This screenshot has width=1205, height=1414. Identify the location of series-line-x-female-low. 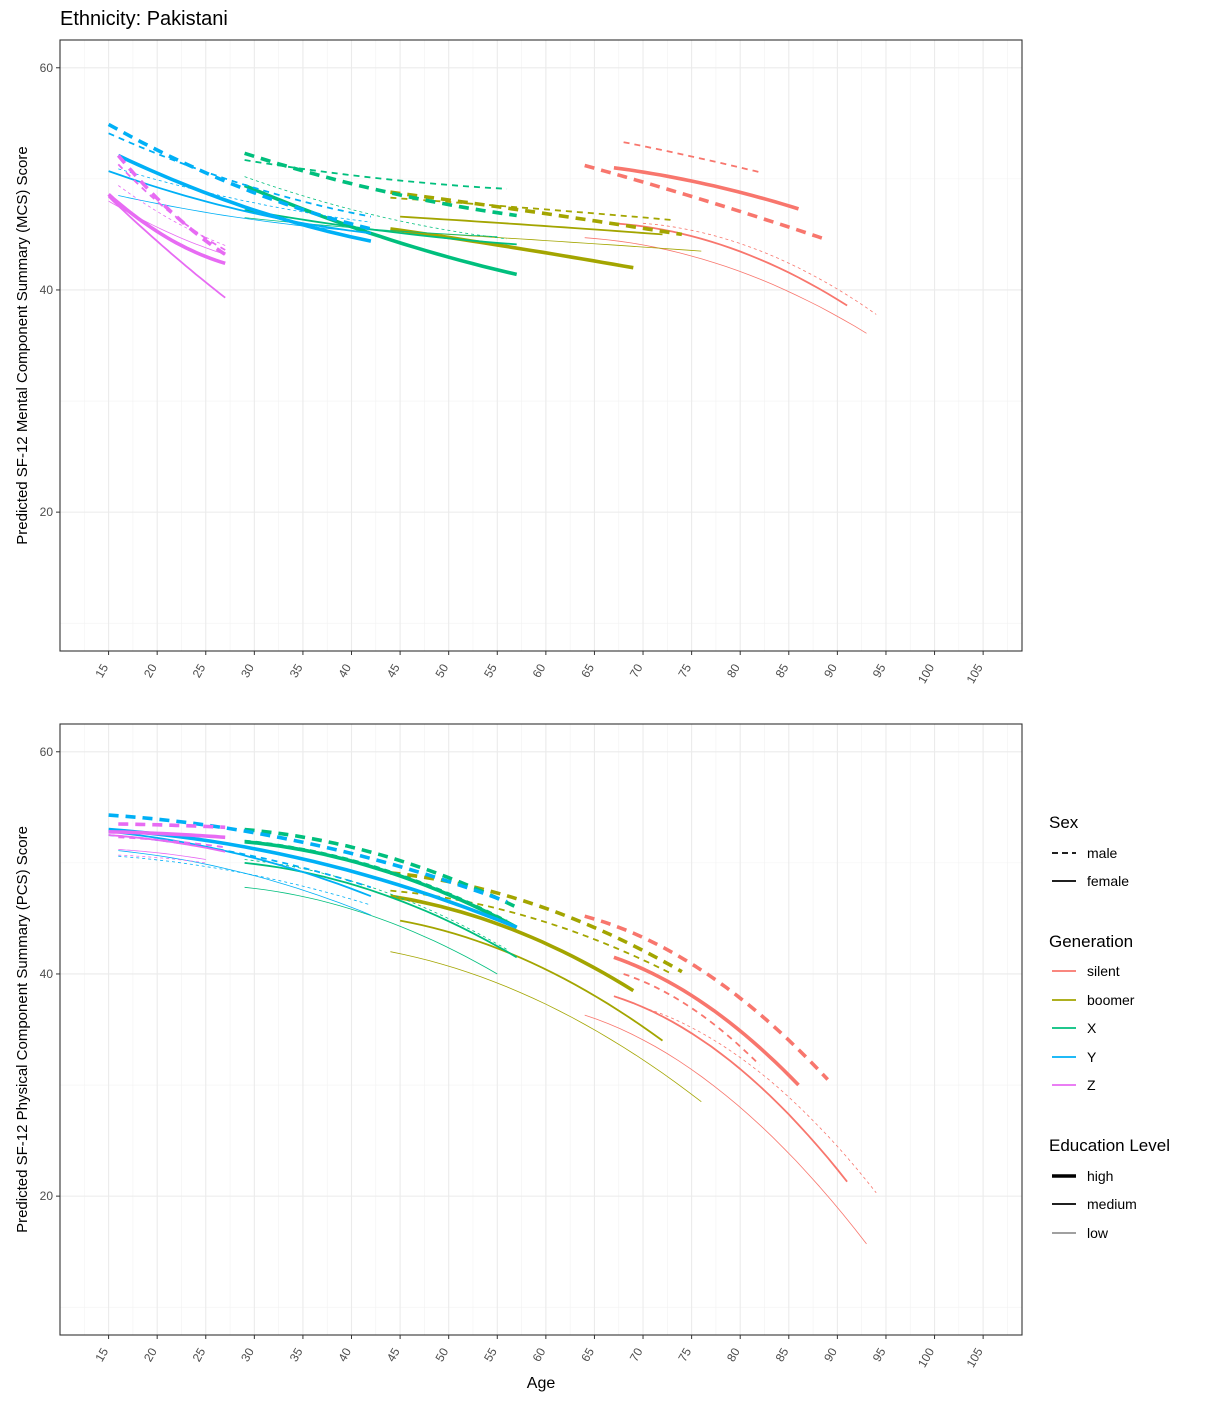
(371, 930).